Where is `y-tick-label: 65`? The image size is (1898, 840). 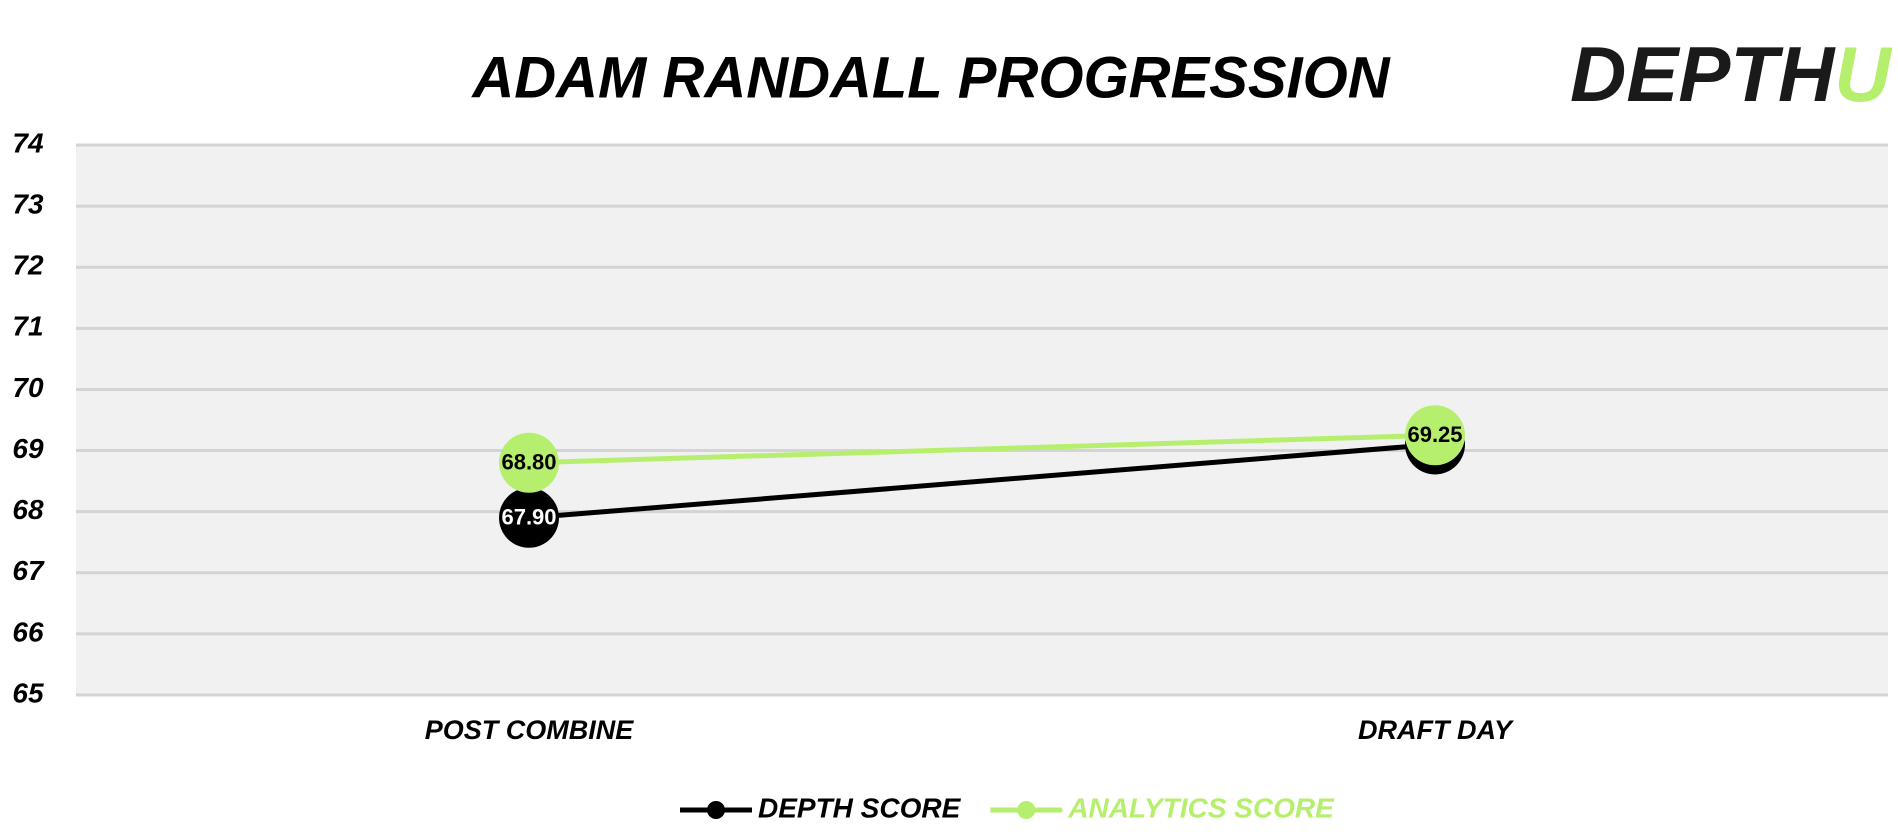 y-tick-label: 65 is located at coordinates (28, 692).